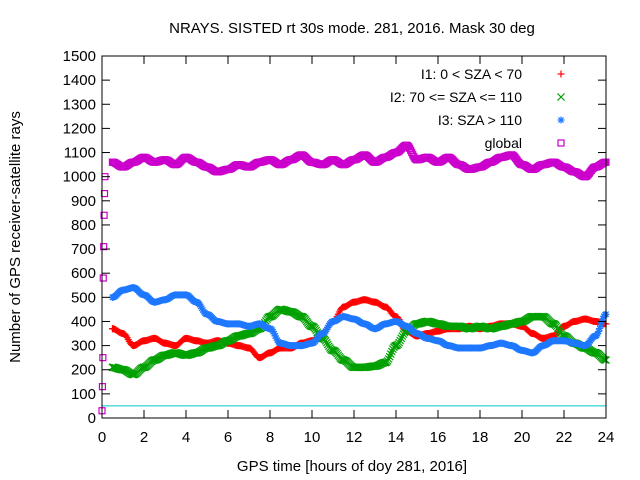 The width and height of the screenshot is (640, 480). I want to click on x-tick-label: 18, so click(480, 437).